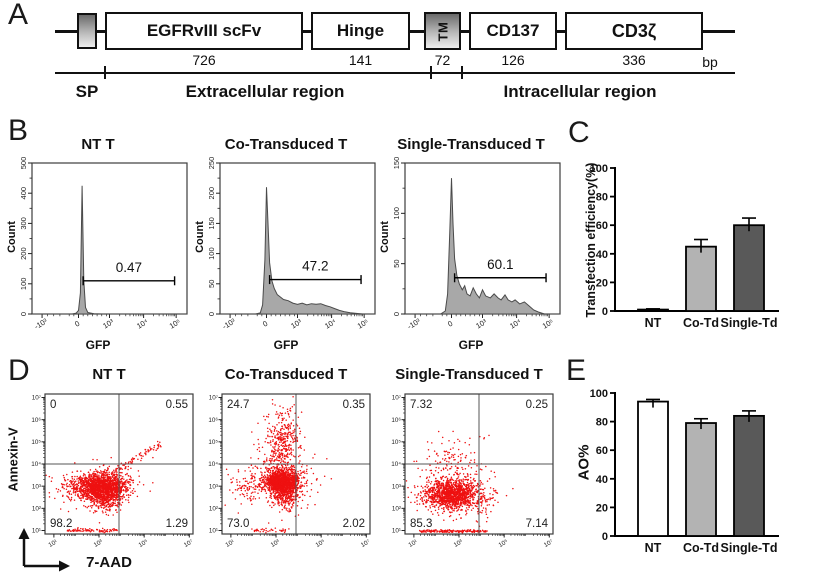 The image size is (824, 580). Describe the element at coordinates (360, 31) in the screenshot. I see `hinge-box: Hinge` at that location.